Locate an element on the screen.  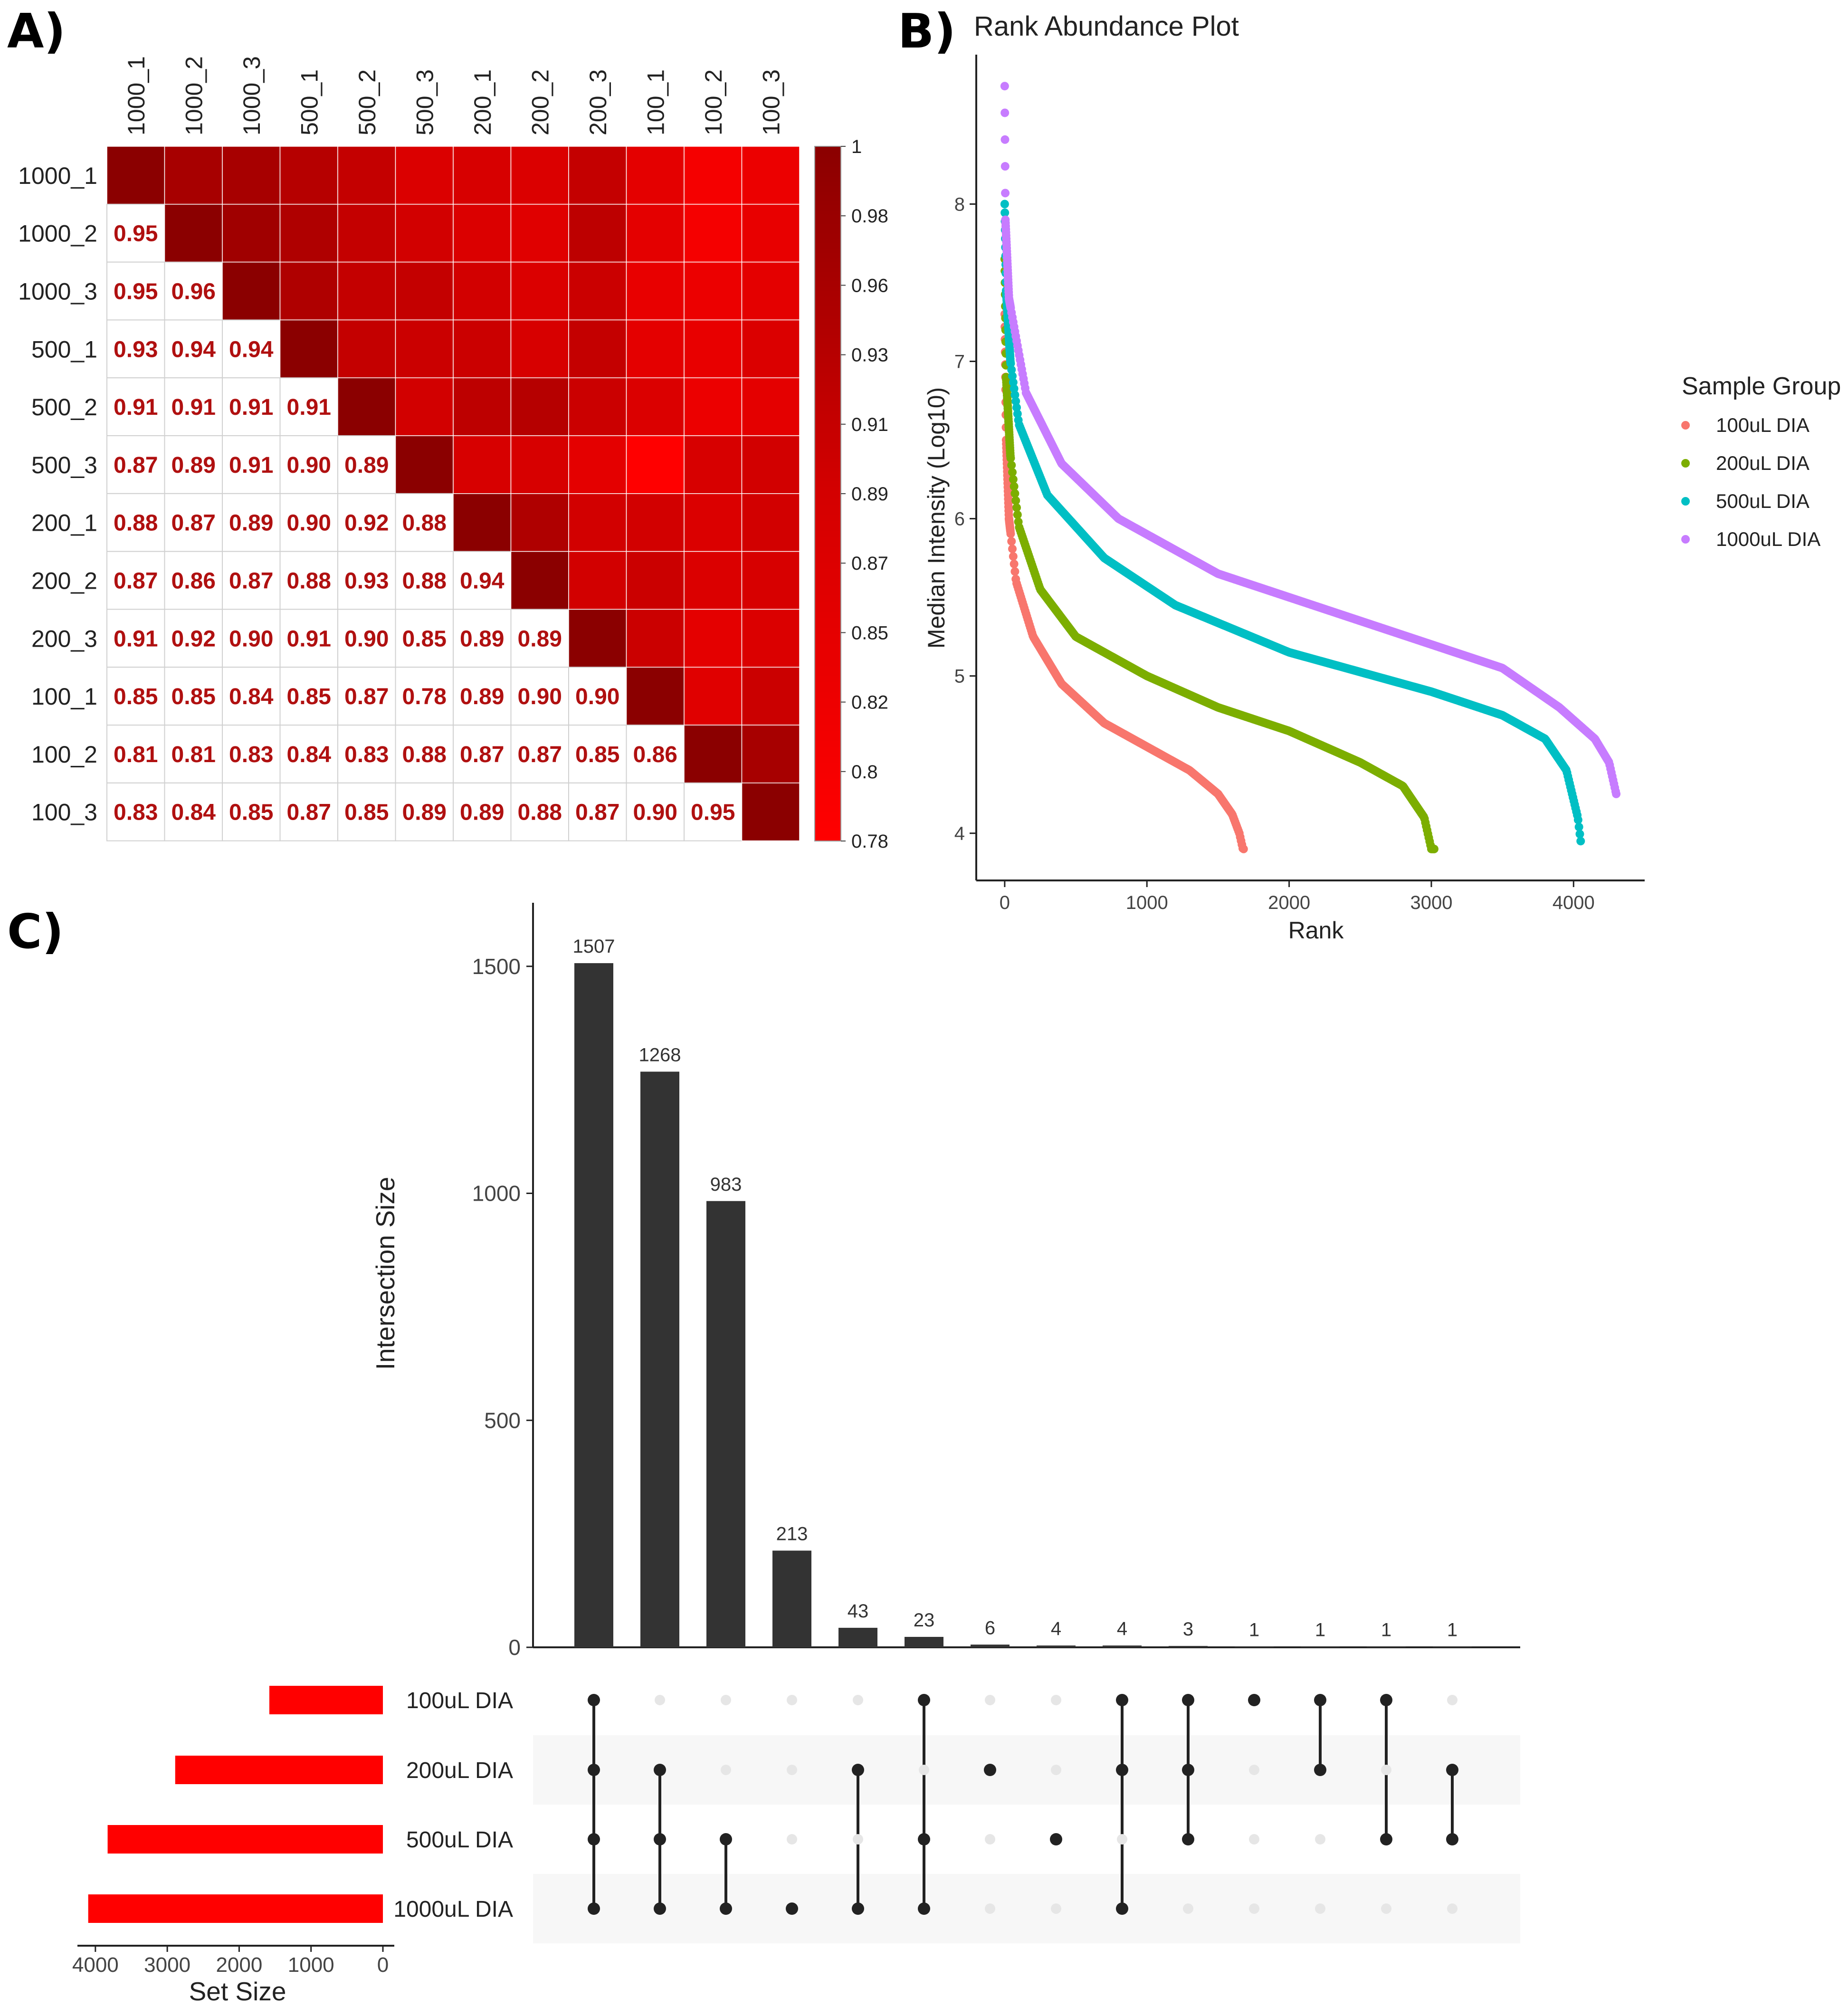
heatmap-row-label: 1000_1 is located at coordinates (58, 176).